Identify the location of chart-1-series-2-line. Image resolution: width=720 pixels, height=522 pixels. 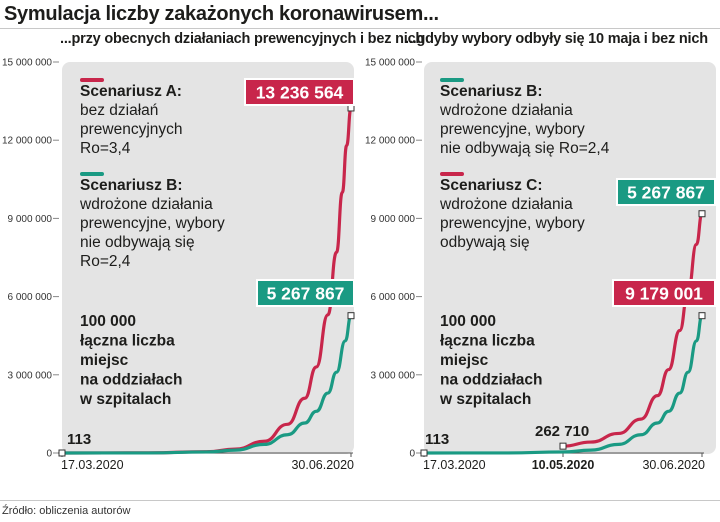
(206, 384).